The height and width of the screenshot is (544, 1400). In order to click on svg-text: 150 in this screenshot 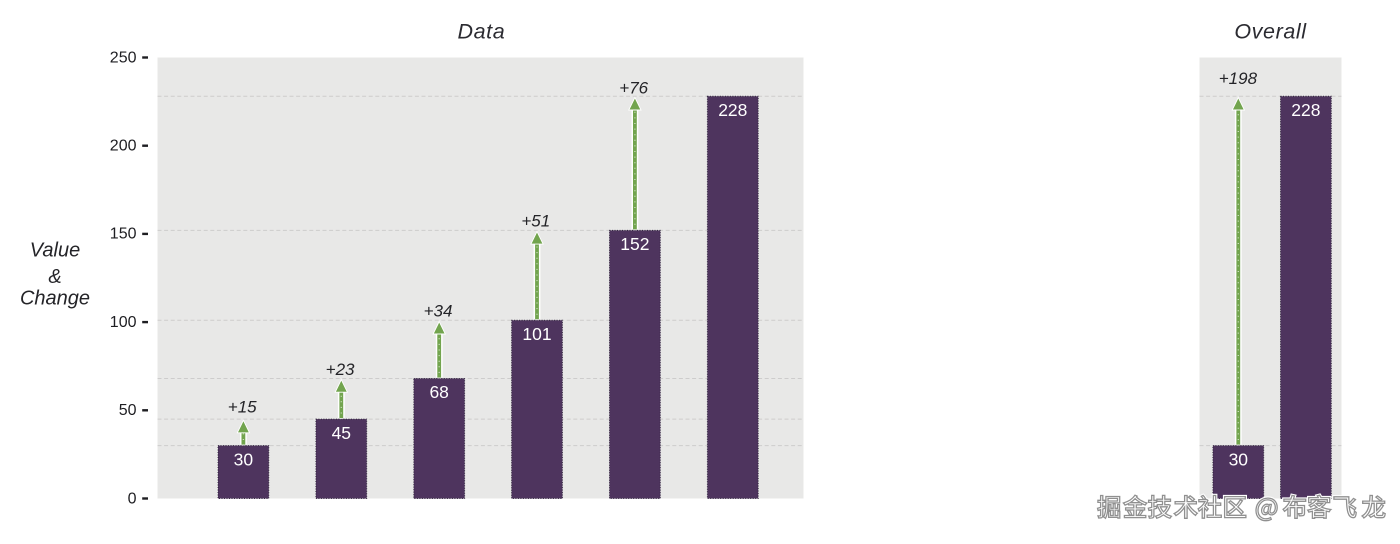, I will do `click(123, 234)`.